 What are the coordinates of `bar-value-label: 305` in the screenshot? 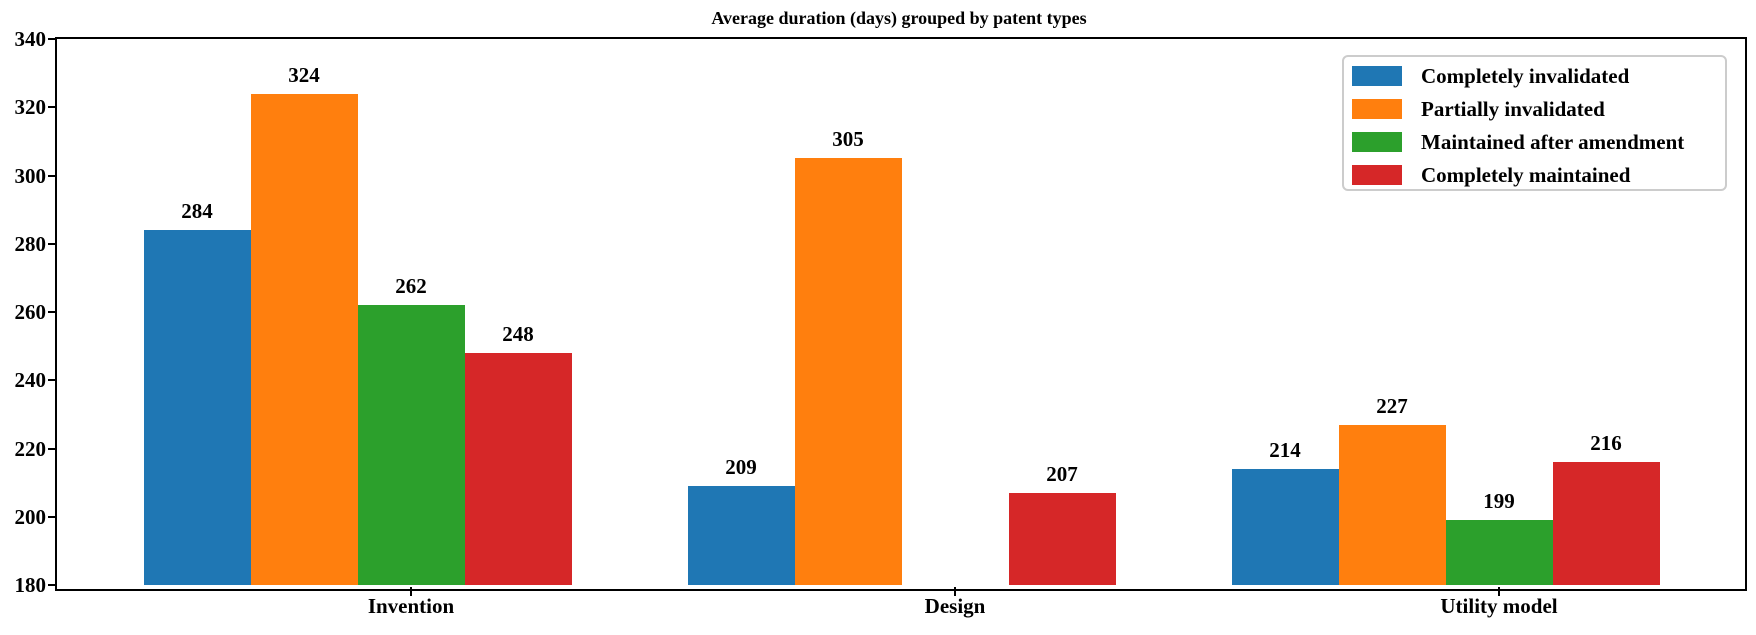 It's located at (848, 139).